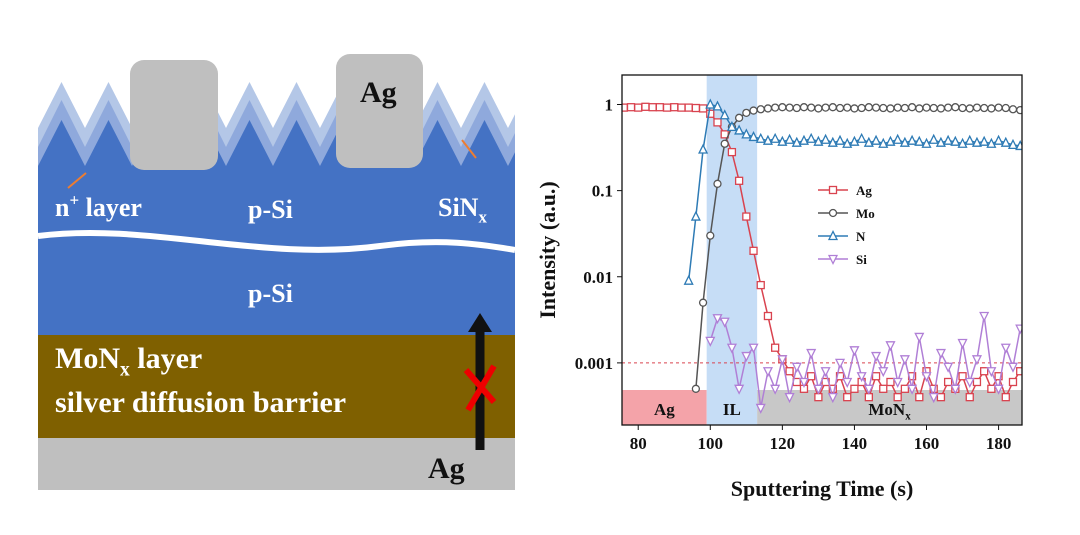  Describe the element at coordinates (128, 361) in the screenshot. I see `diagram-label: MoNx layer` at that location.